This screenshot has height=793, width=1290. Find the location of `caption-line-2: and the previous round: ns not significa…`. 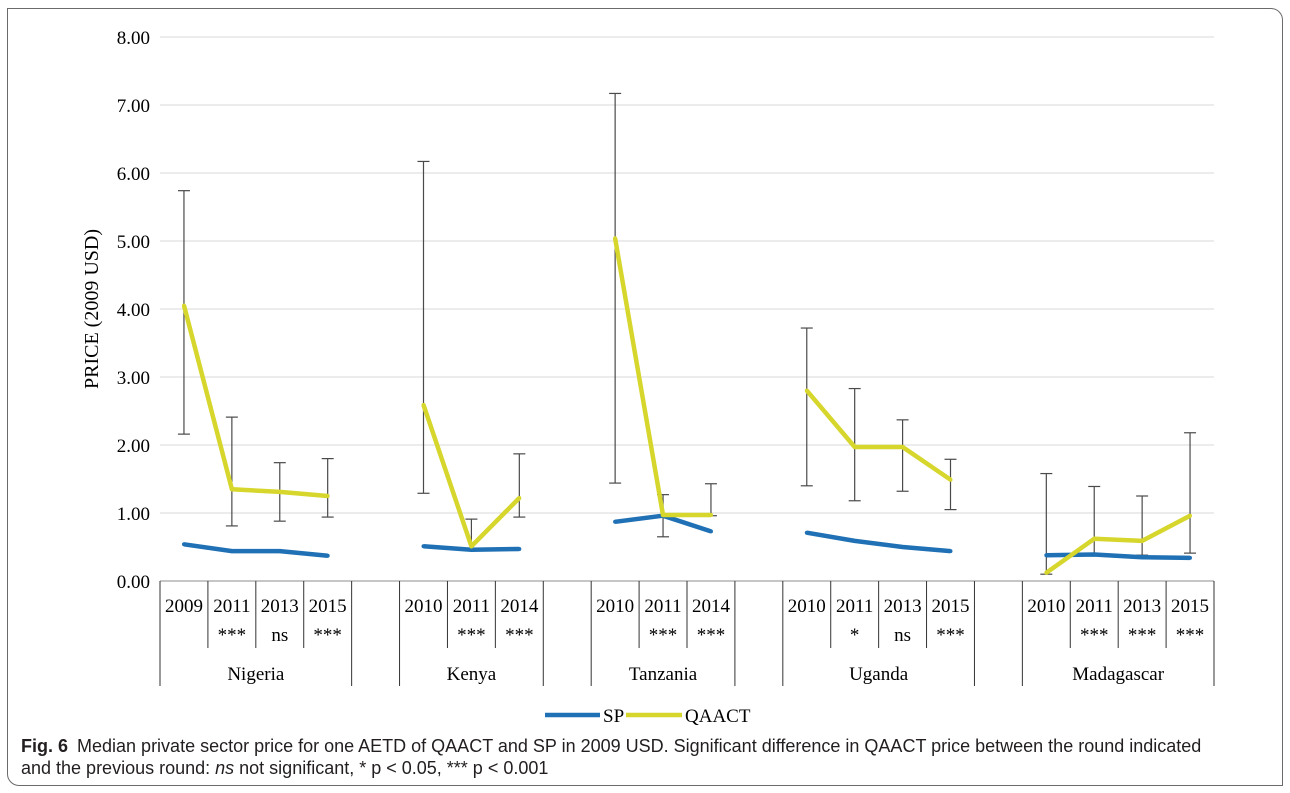

caption-line-2: and the previous round: ns not significa… is located at coordinates (611, 768).